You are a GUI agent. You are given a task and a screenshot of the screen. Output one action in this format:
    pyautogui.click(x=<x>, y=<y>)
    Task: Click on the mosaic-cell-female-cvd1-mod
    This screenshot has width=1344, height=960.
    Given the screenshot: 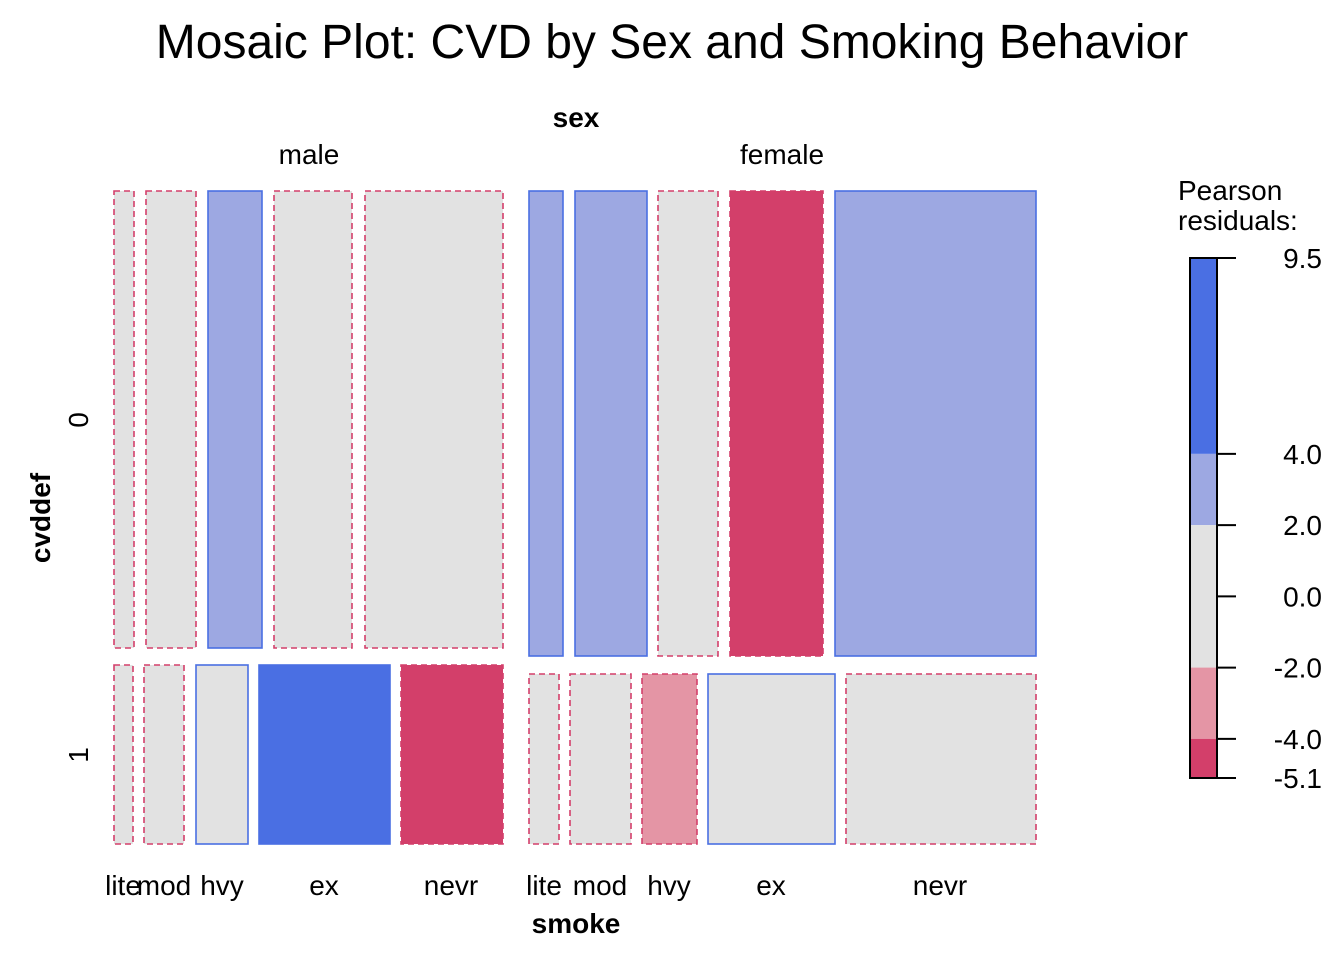 What is the action you would take?
    pyautogui.click(x=600, y=759)
    